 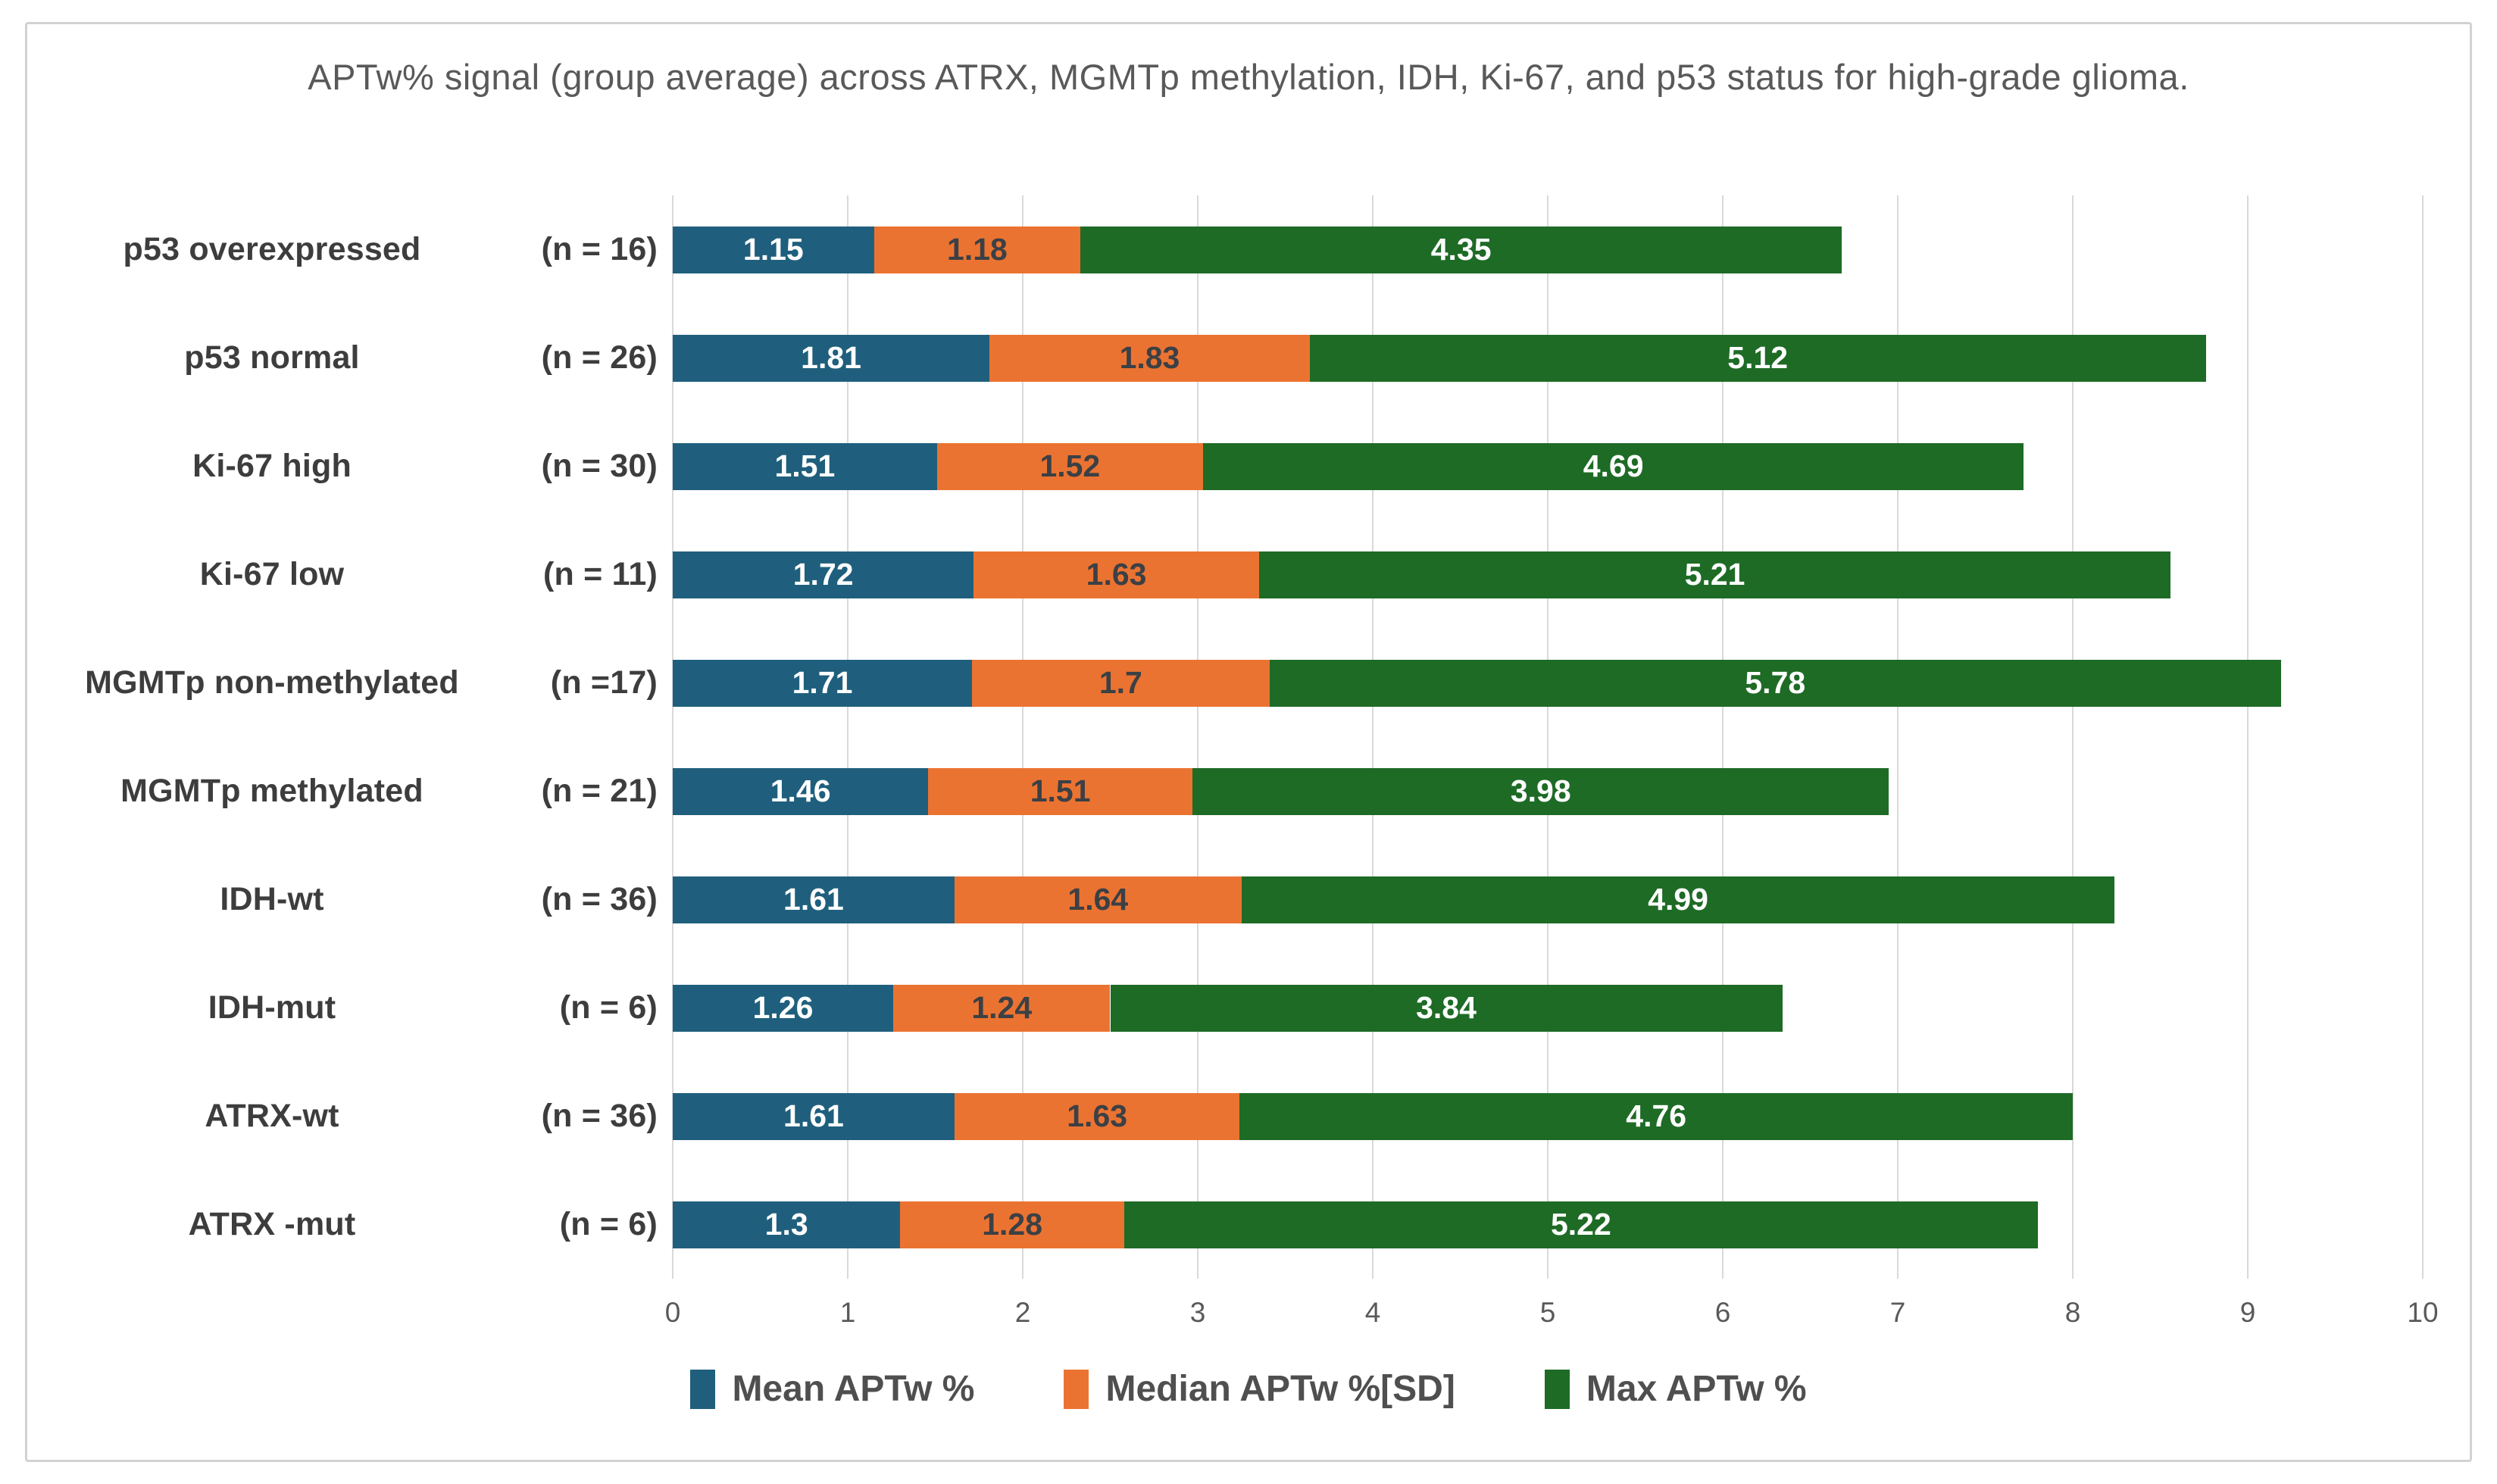 I want to click on bar-value-label: 1.71, so click(x=822, y=682).